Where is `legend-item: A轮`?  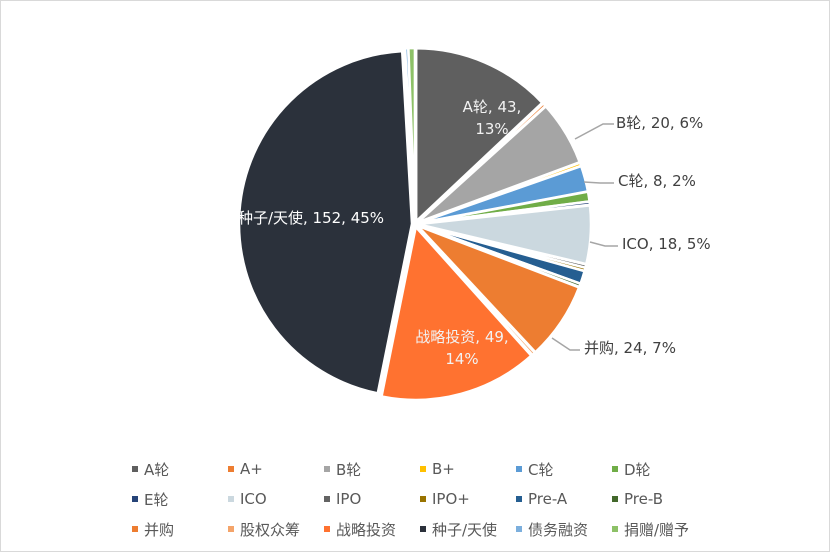
legend-item: A轮 is located at coordinates (180, 469).